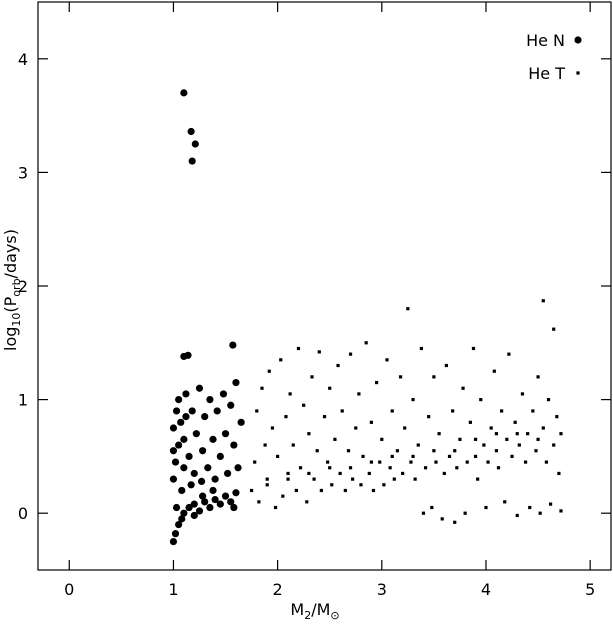  Describe the element at coordinates (590, 589) in the screenshot. I see `x-tick-label: 5` at that location.